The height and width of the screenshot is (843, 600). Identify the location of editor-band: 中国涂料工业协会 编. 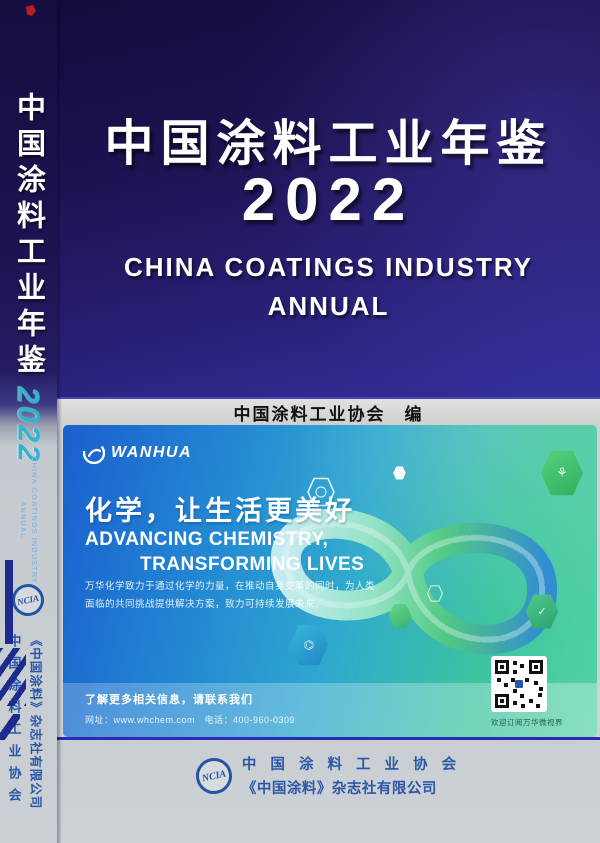
(328, 411).